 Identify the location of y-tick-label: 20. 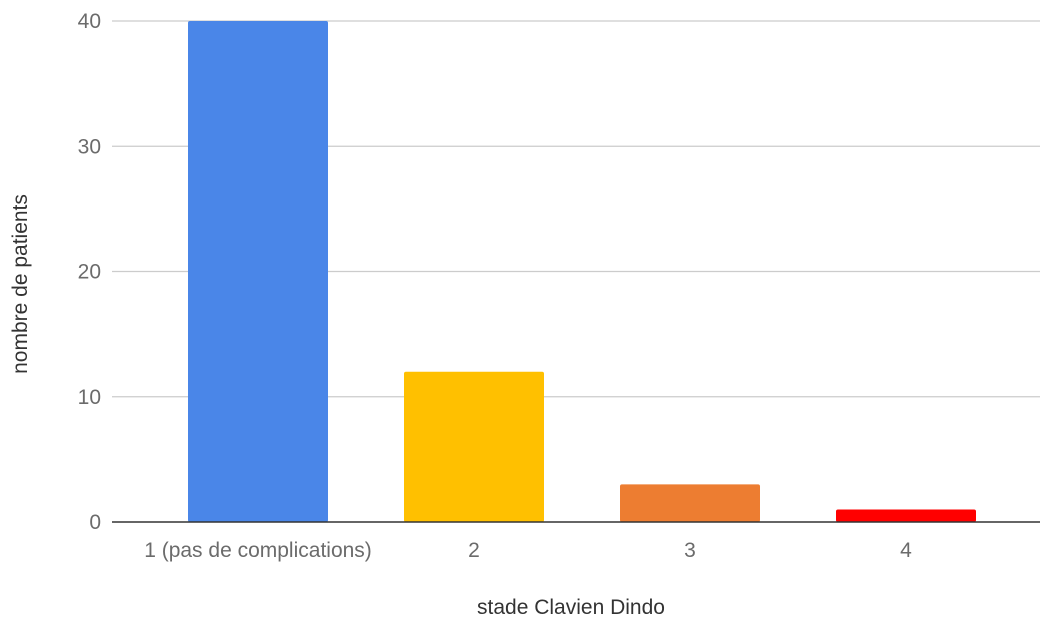
(89, 272).